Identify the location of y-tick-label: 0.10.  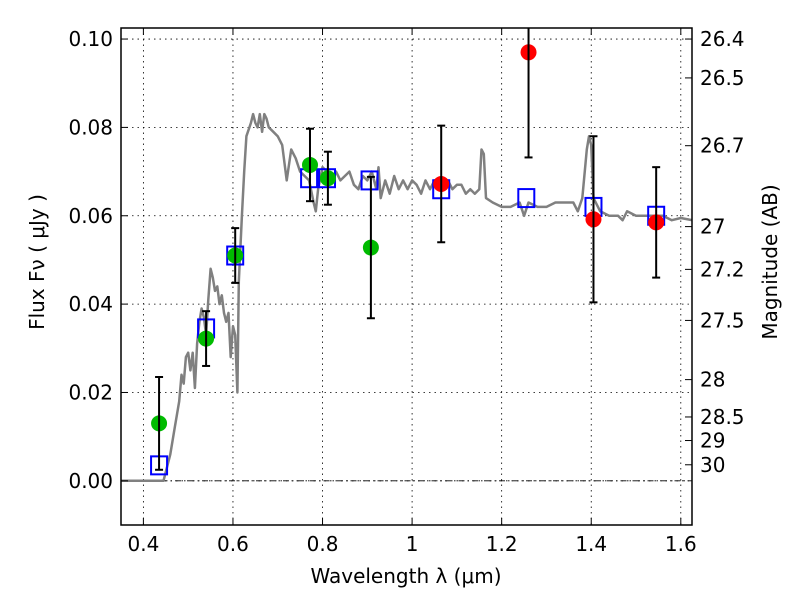
(90, 39).